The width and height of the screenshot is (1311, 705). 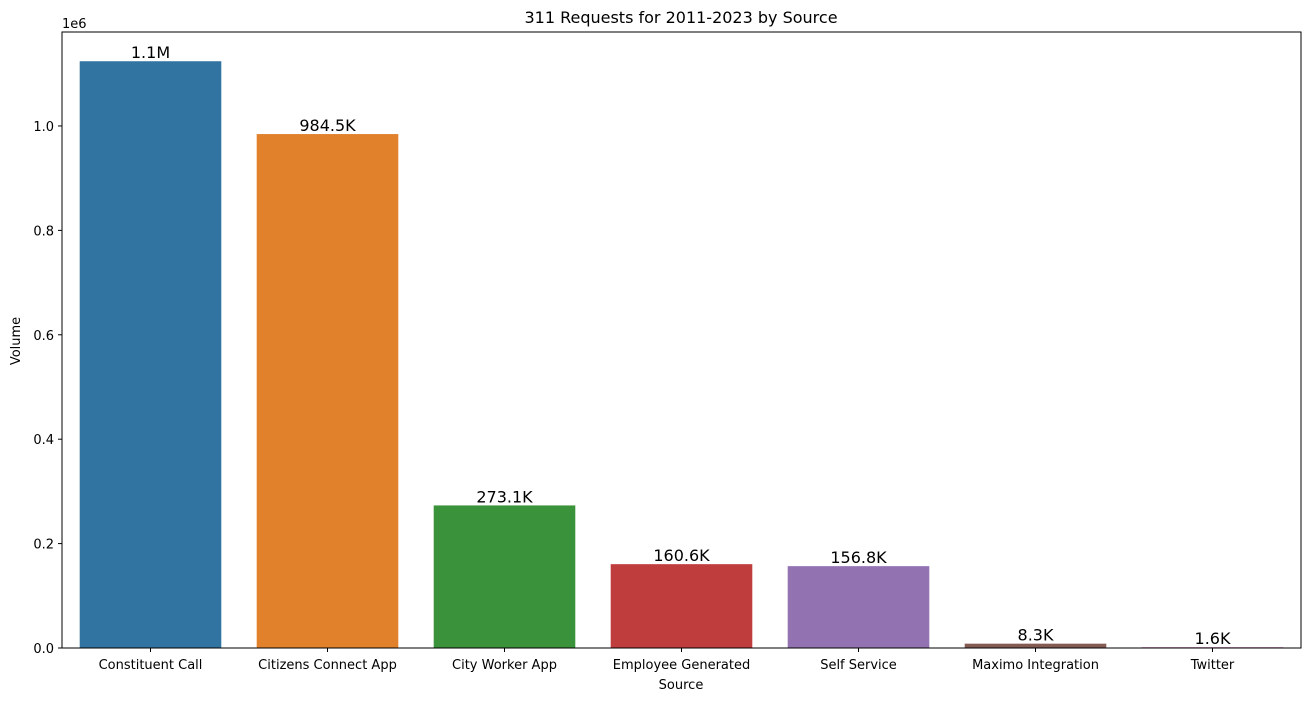 What do you see at coordinates (680, 17) in the screenshot?
I see `chart-title: 311 Requests for 2011-2023 by Source` at bounding box center [680, 17].